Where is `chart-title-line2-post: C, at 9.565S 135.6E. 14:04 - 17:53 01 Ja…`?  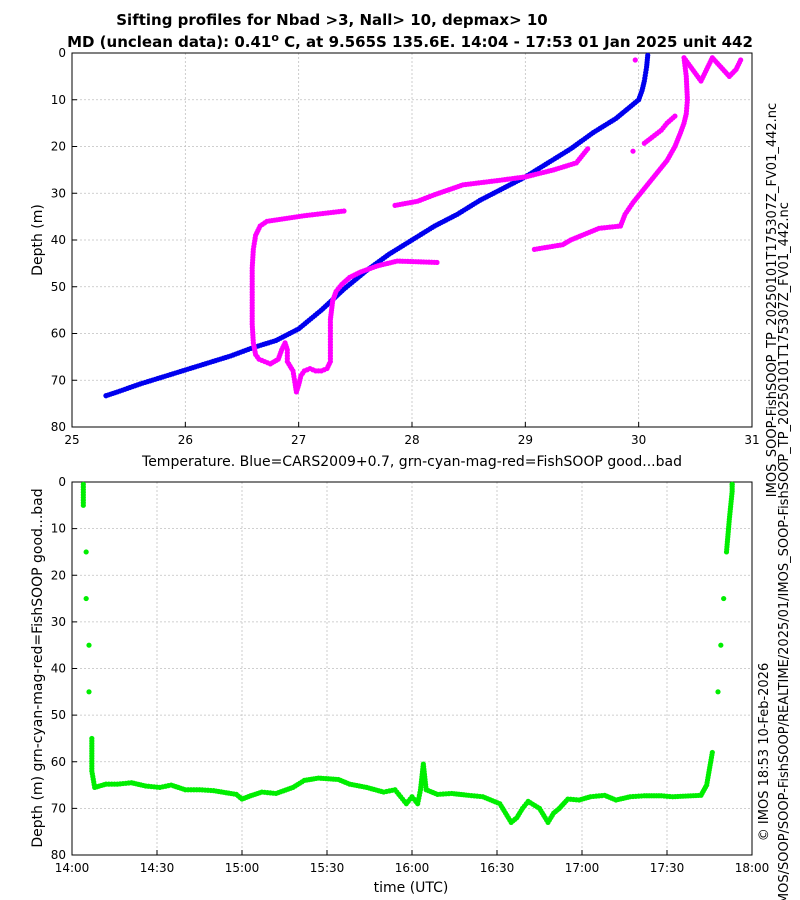 chart-title-line2-post: C, at 9.565S 135.6E. 14:04 - 17:53 01 Ja… is located at coordinates (516, 42).